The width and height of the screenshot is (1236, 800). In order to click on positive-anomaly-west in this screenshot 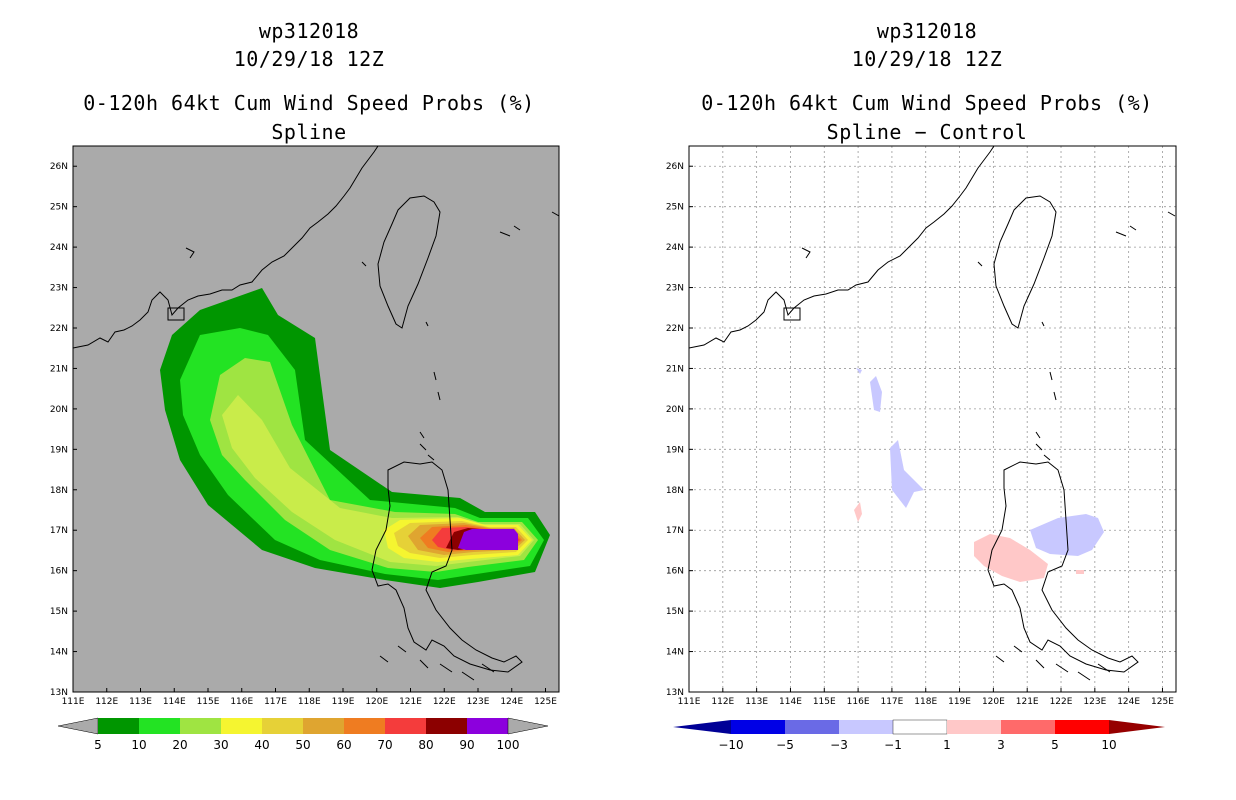, I will do `click(858, 512)`.